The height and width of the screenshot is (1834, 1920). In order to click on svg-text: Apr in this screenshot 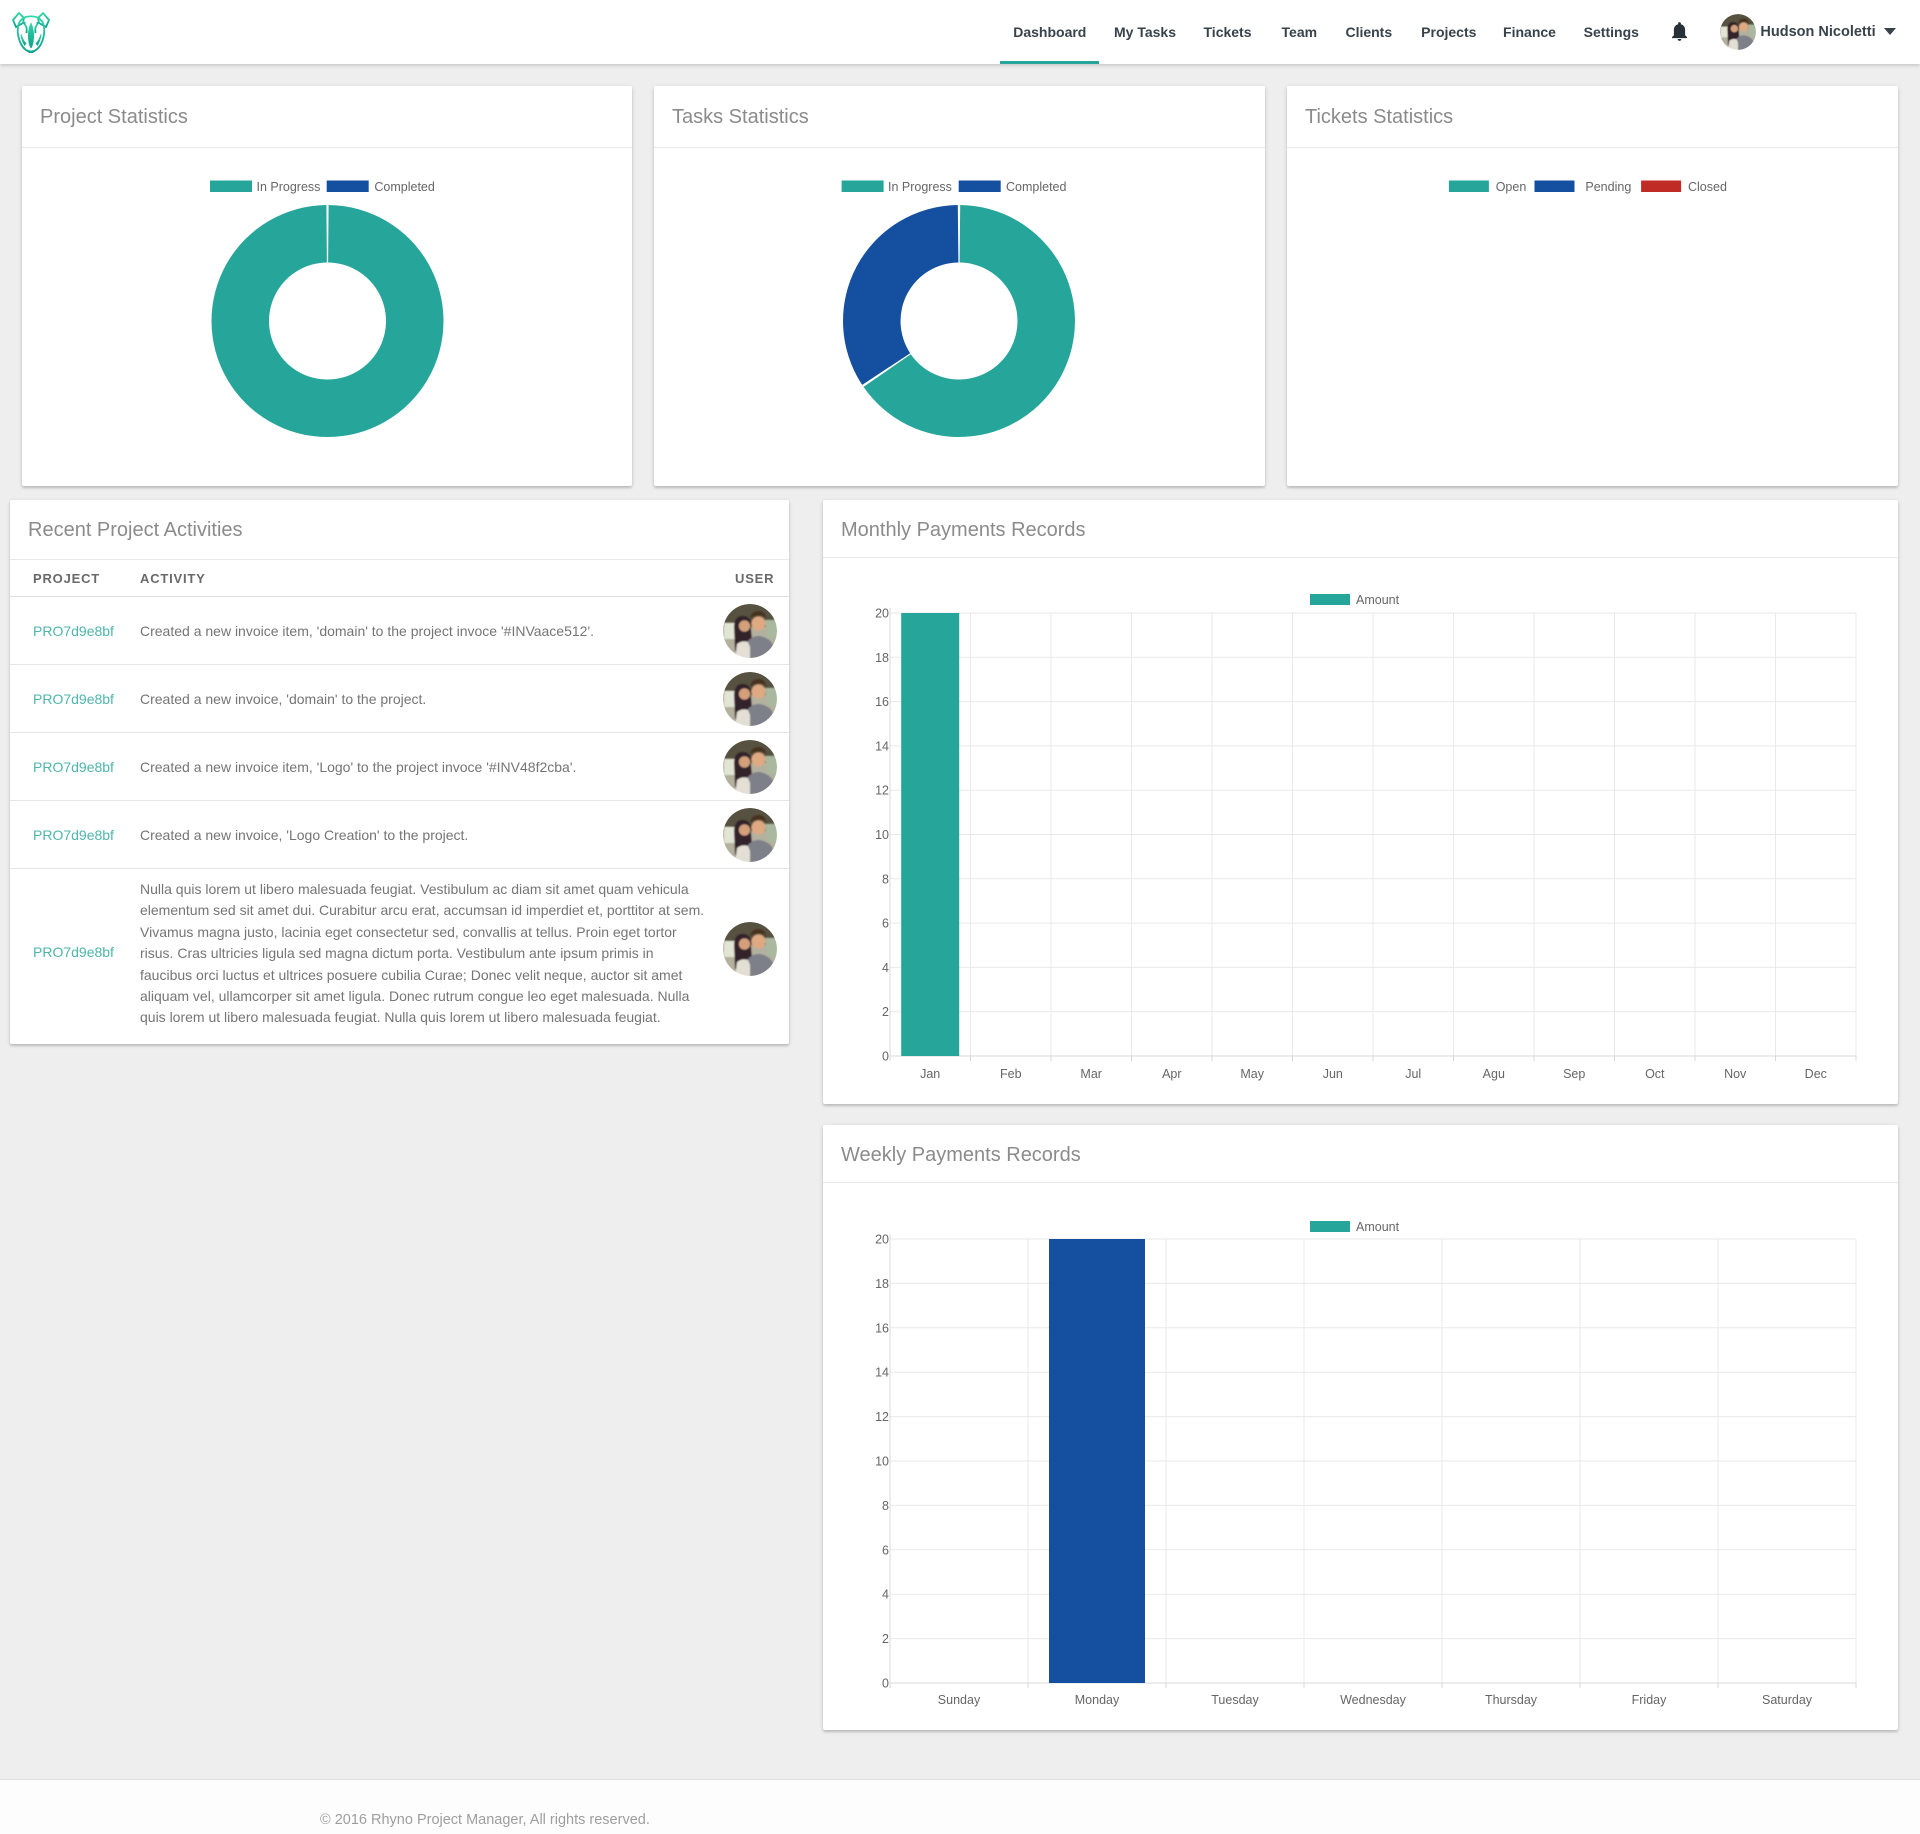, I will do `click(1171, 1074)`.